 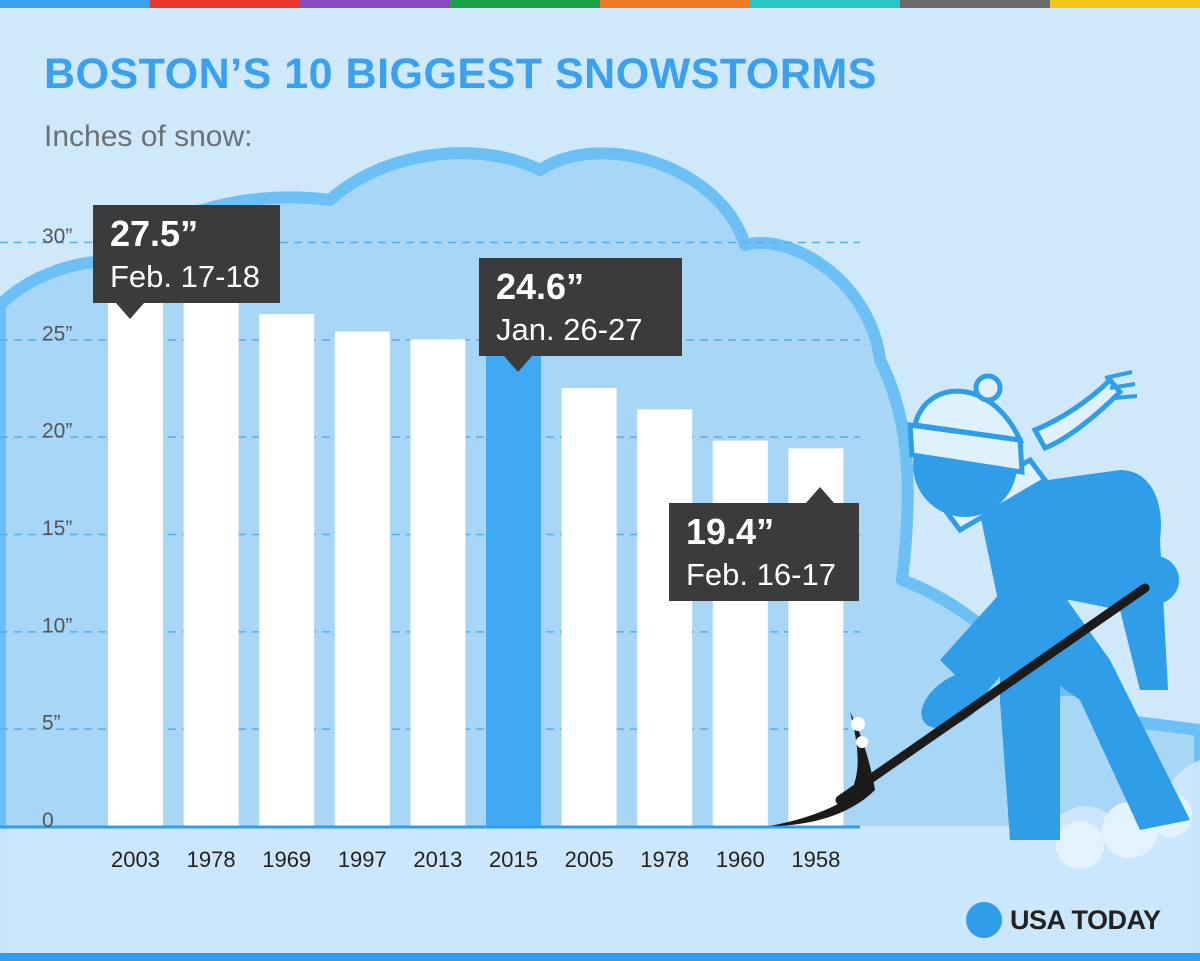 I want to click on scarf-icon, so click(x=1077, y=414).